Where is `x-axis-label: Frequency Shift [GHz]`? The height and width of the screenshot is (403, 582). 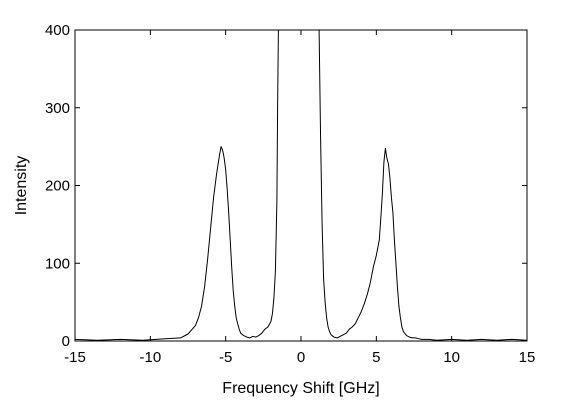
x-axis-label: Frequency Shift [GHz] is located at coordinates (300, 388).